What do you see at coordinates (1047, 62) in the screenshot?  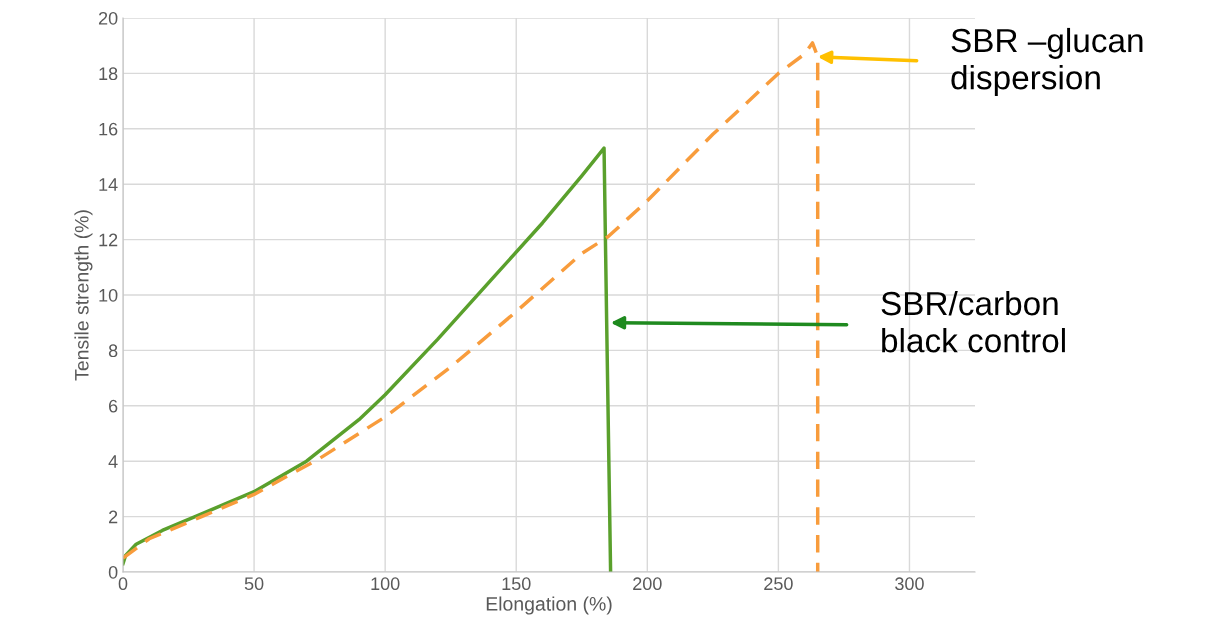 I see `annotation: SBR –glucan dispersion` at bounding box center [1047, 62].